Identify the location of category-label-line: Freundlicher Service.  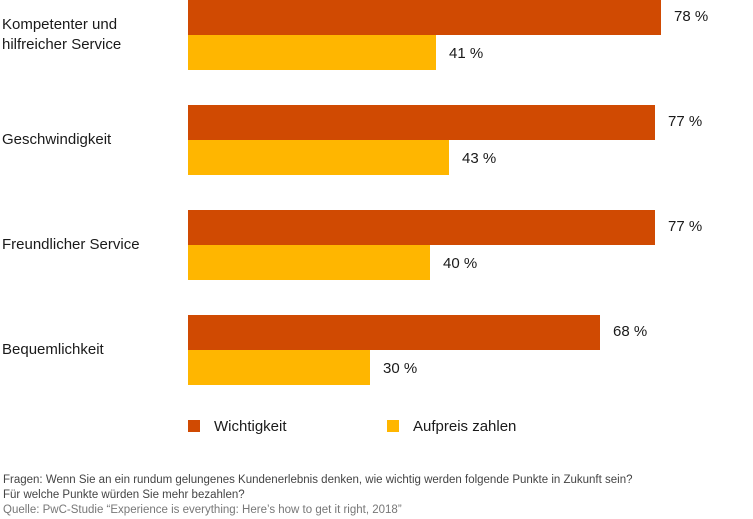
(71, 244).